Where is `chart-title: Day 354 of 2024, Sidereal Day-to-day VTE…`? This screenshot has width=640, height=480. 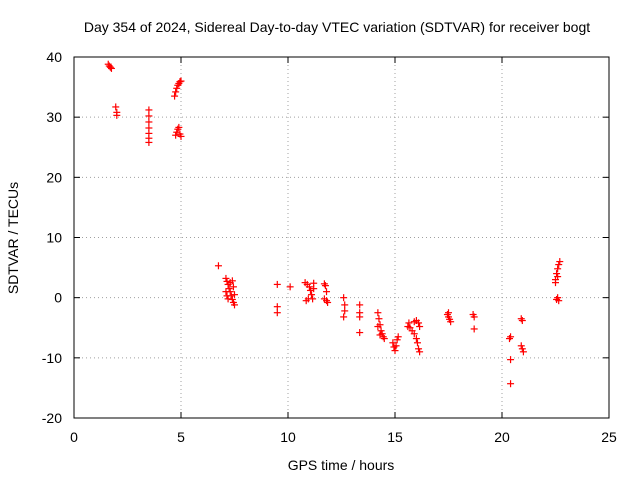 chart-title: Day 354 of 2024, Sidereal Day-to-day VTE… is located at coordinates (337, 27).